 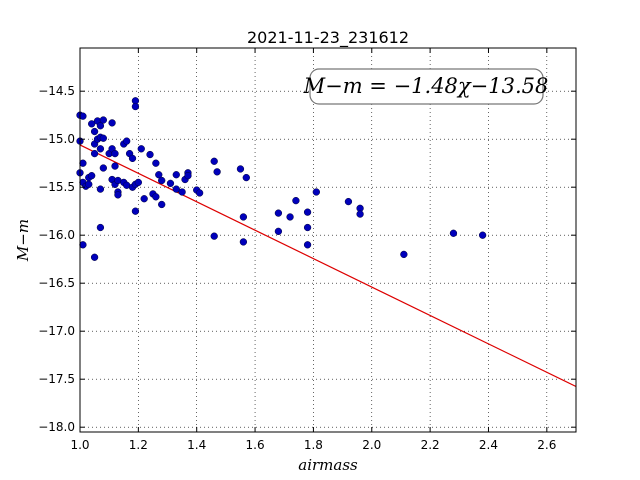 I want to click on y-tick-label: −14.5, so click(x=56, y=91).